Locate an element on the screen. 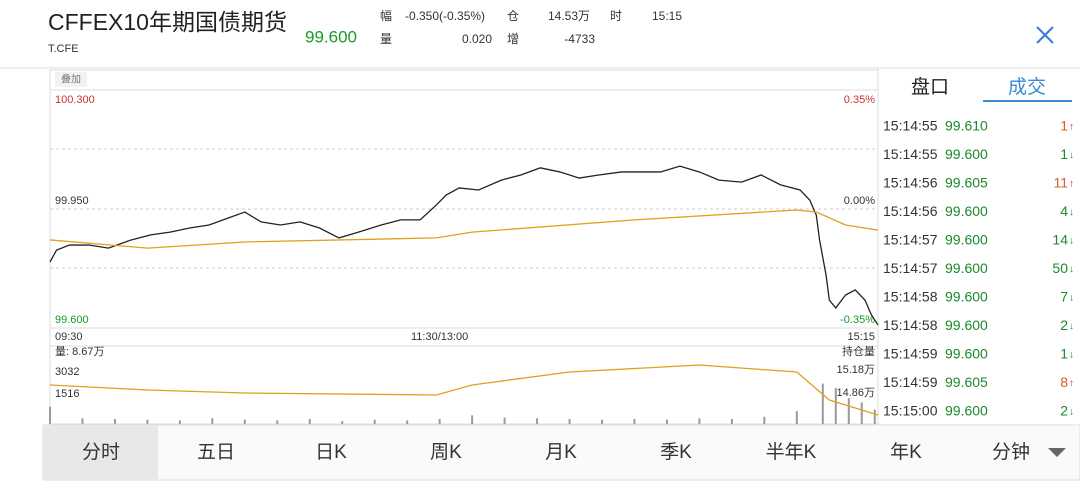 Image resolution: width=1080 pixels, height=486 pixels. dropdown-icon is located at coordinates (1057, 452).